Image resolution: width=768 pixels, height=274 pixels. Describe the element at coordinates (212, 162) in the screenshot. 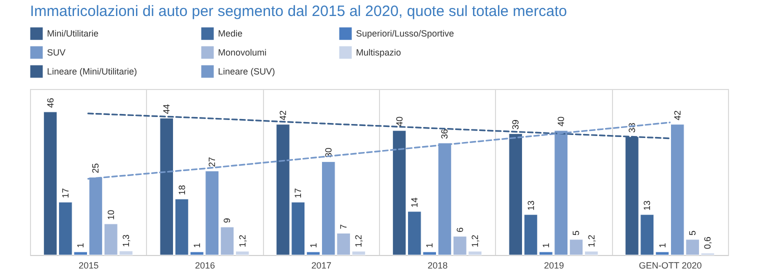

I see `data-label: 27` at that location.